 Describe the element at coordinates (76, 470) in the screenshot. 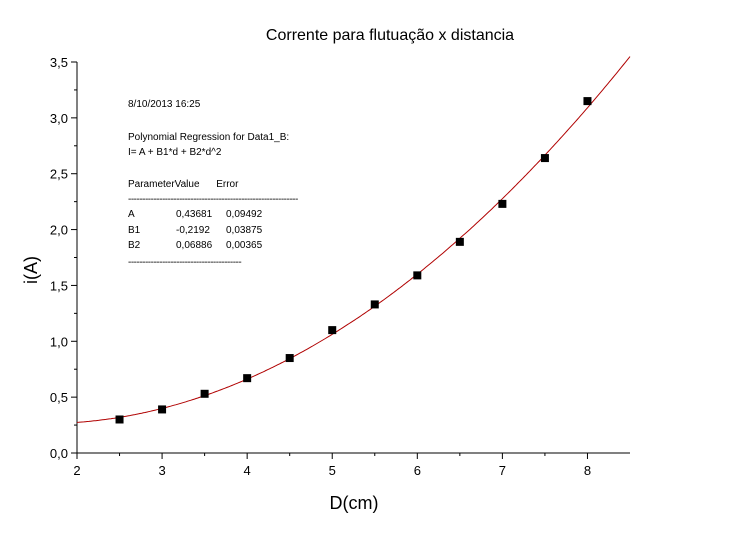

I see `x-tick-label: 2` at that location.